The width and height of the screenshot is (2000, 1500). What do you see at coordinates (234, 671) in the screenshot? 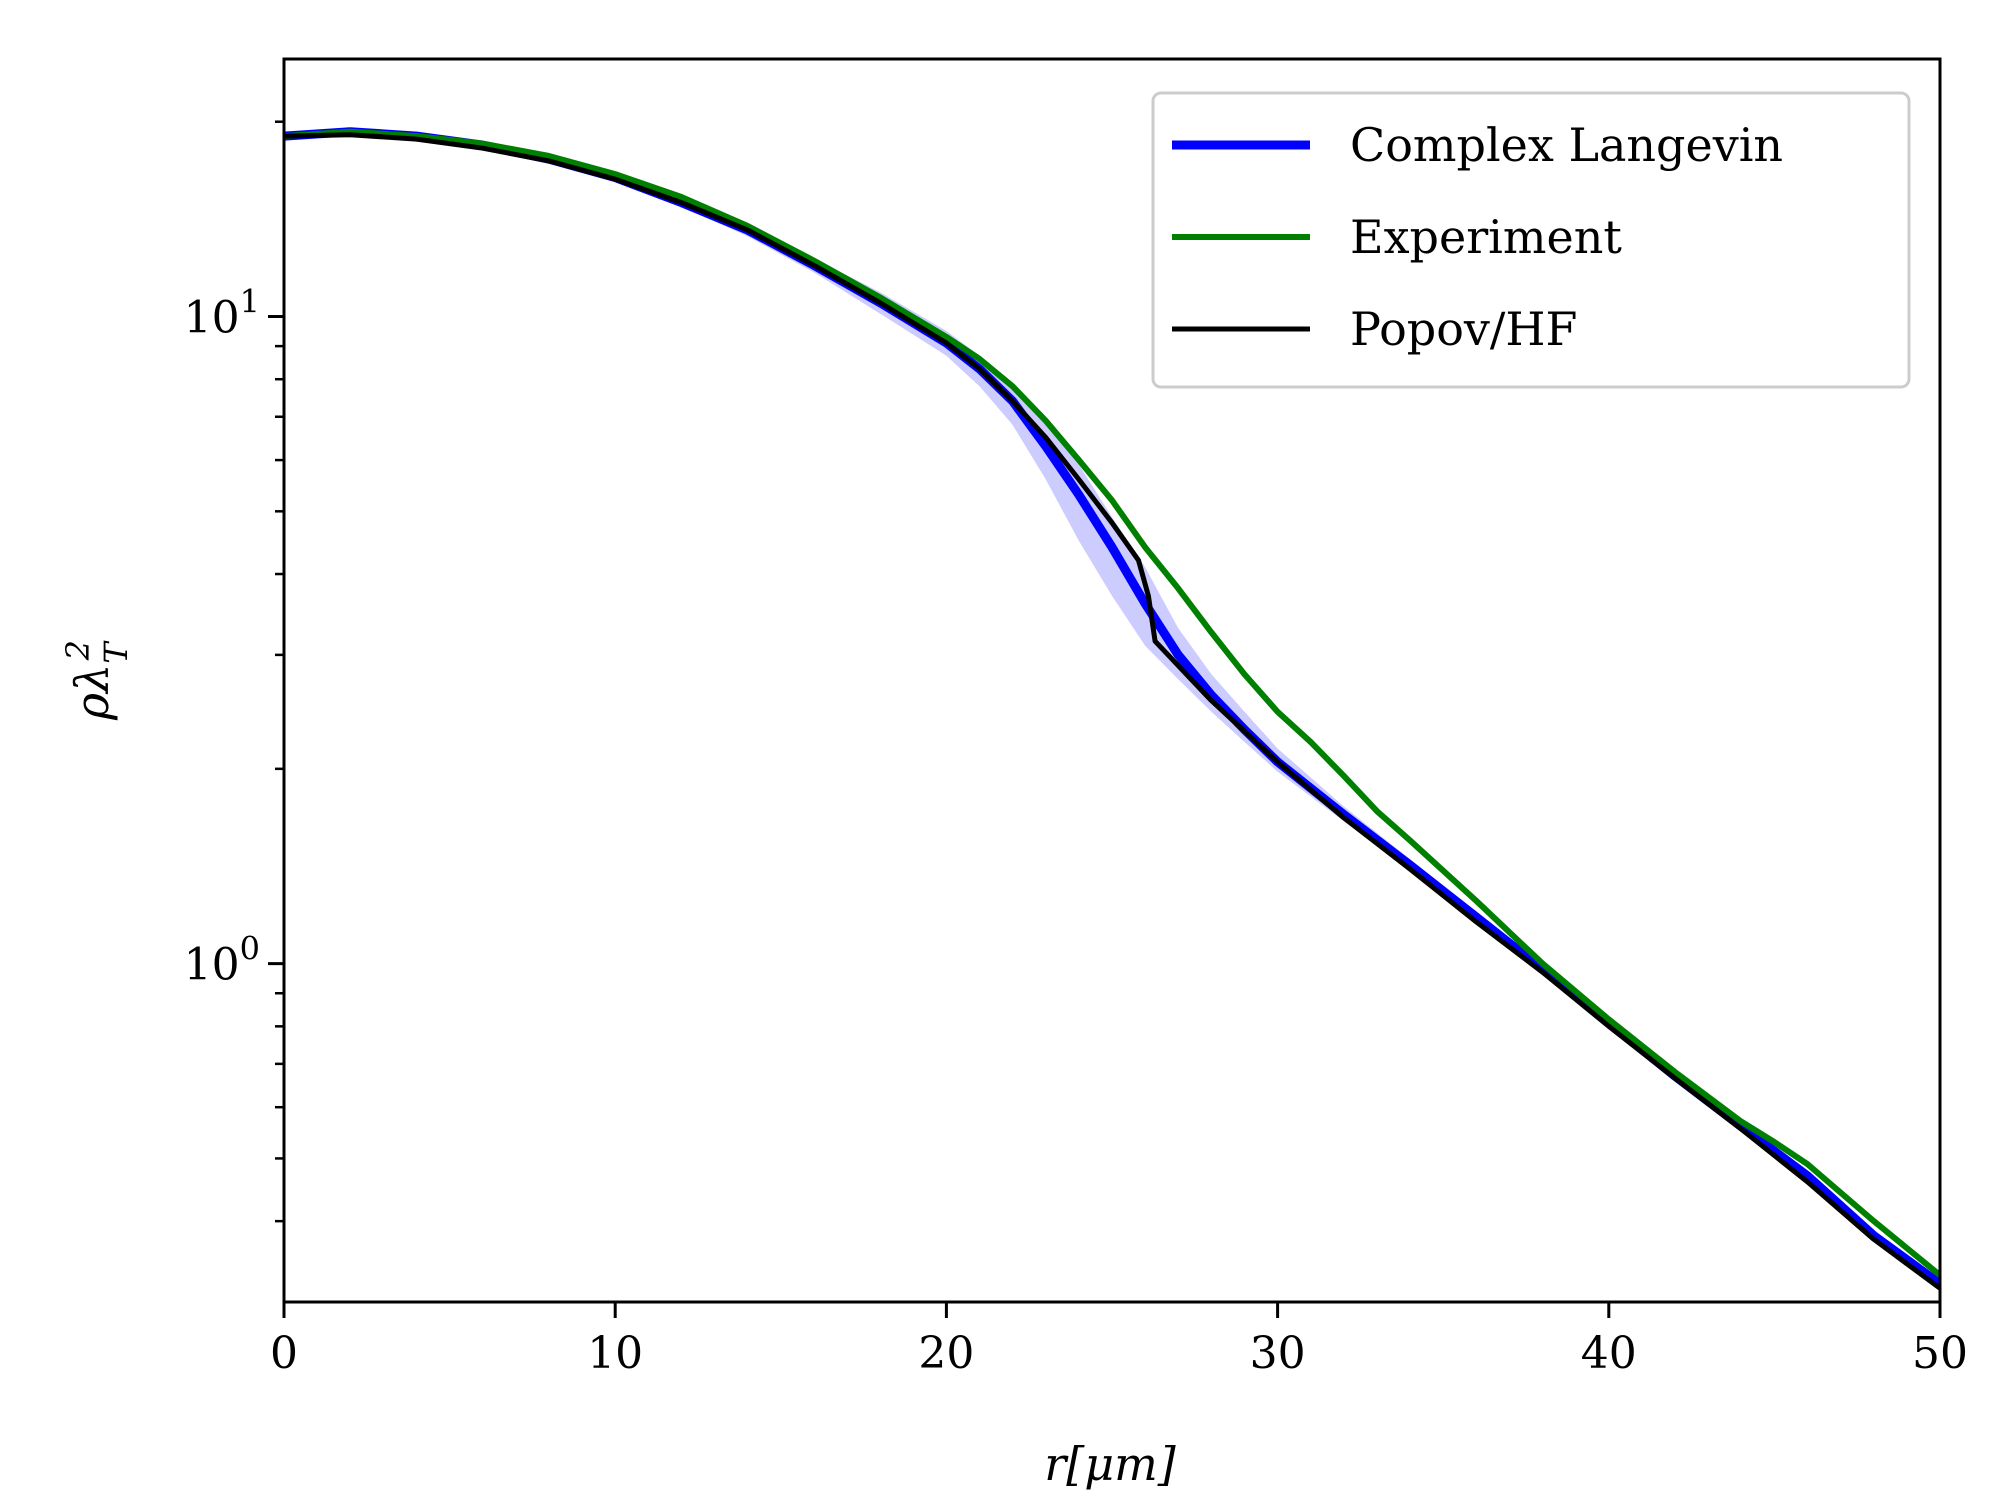
I see `y-axis: 10⁰ 10¹` at bounding box center [234, 671].